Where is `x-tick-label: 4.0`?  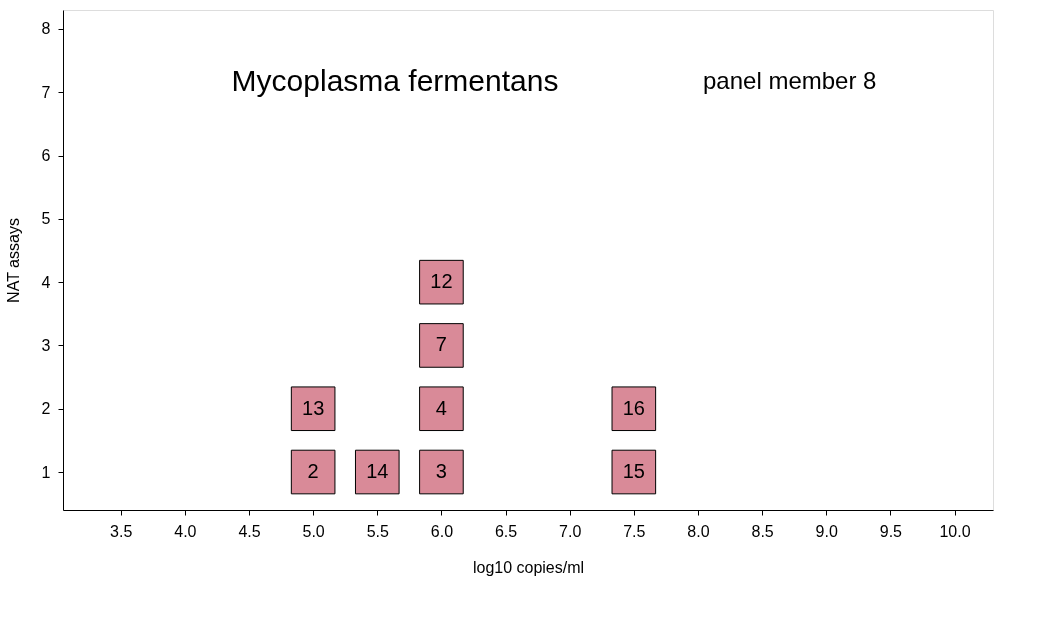
x-tick-label: 4.0 is located at coordinates (185, 531).